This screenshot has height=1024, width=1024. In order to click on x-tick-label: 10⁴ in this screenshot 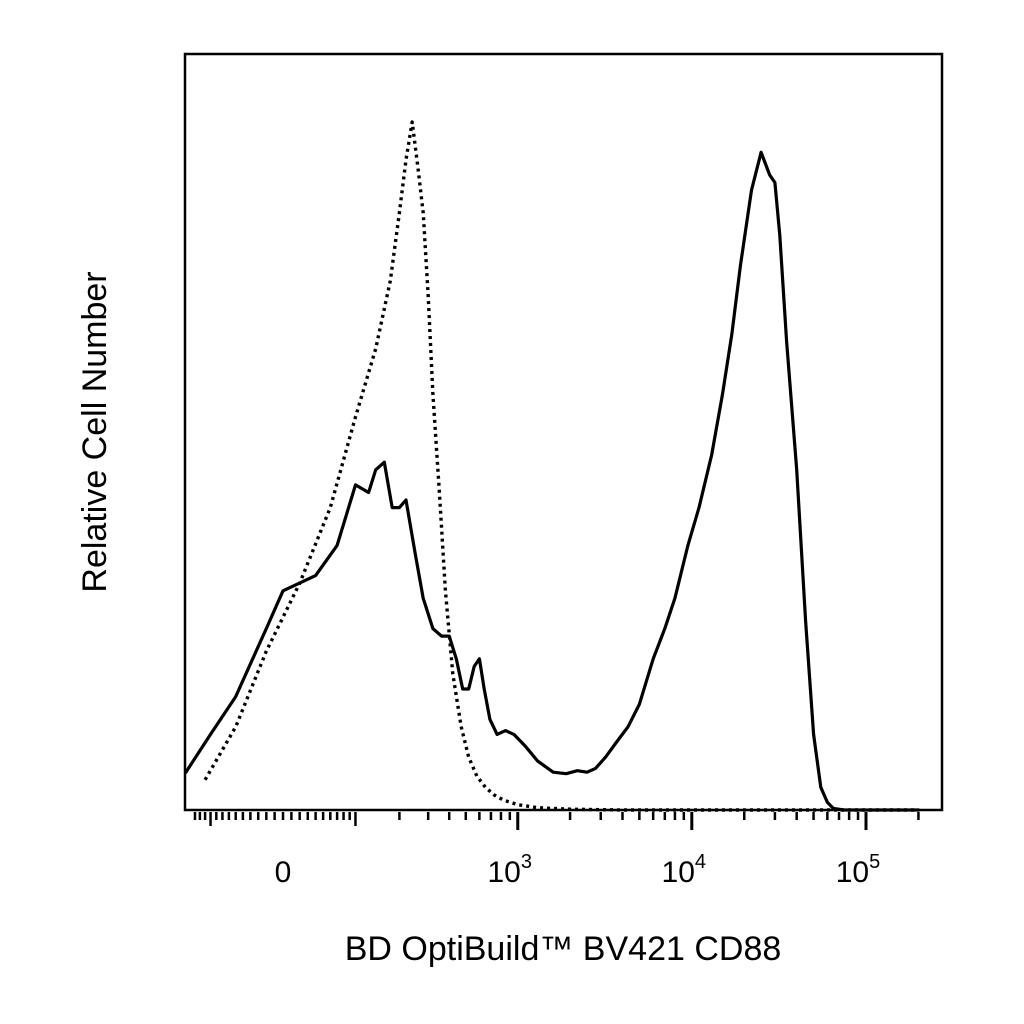, I will do `click(684, 870)`.